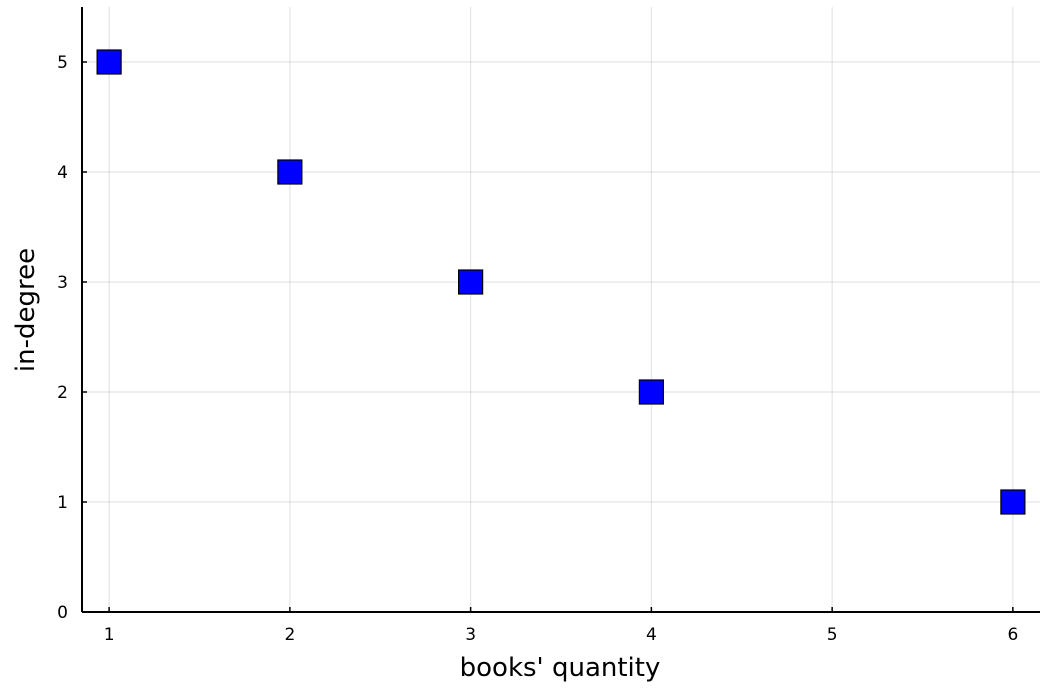 The width and height of the screenshot is (1052, 689). I want to click on x-tick-label: 2, so click(289, 635).